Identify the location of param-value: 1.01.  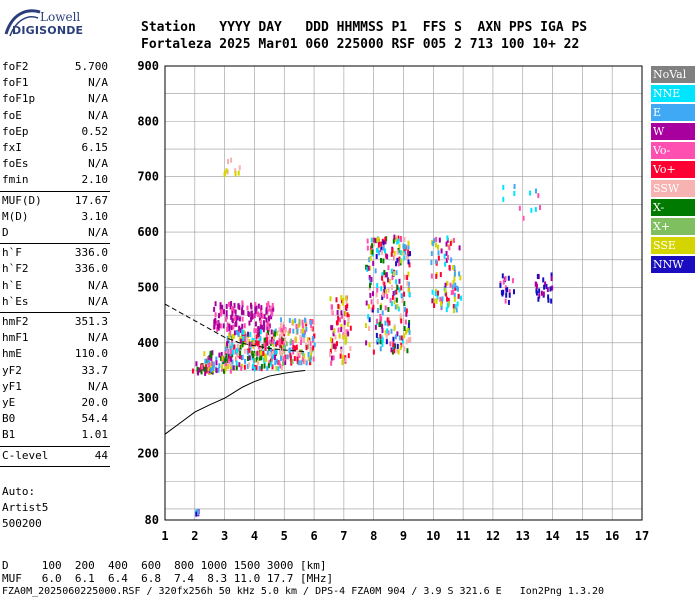
(95, 435).